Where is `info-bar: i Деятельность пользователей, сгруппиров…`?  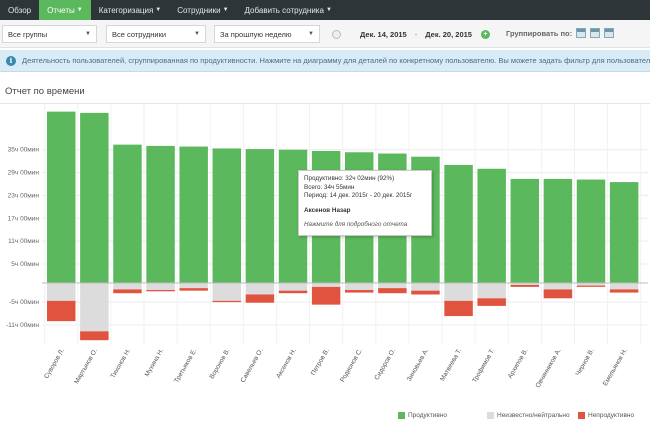
info-bar: i Деятельность пользователей, сгруппиров… is located at coordinates (325, 61).